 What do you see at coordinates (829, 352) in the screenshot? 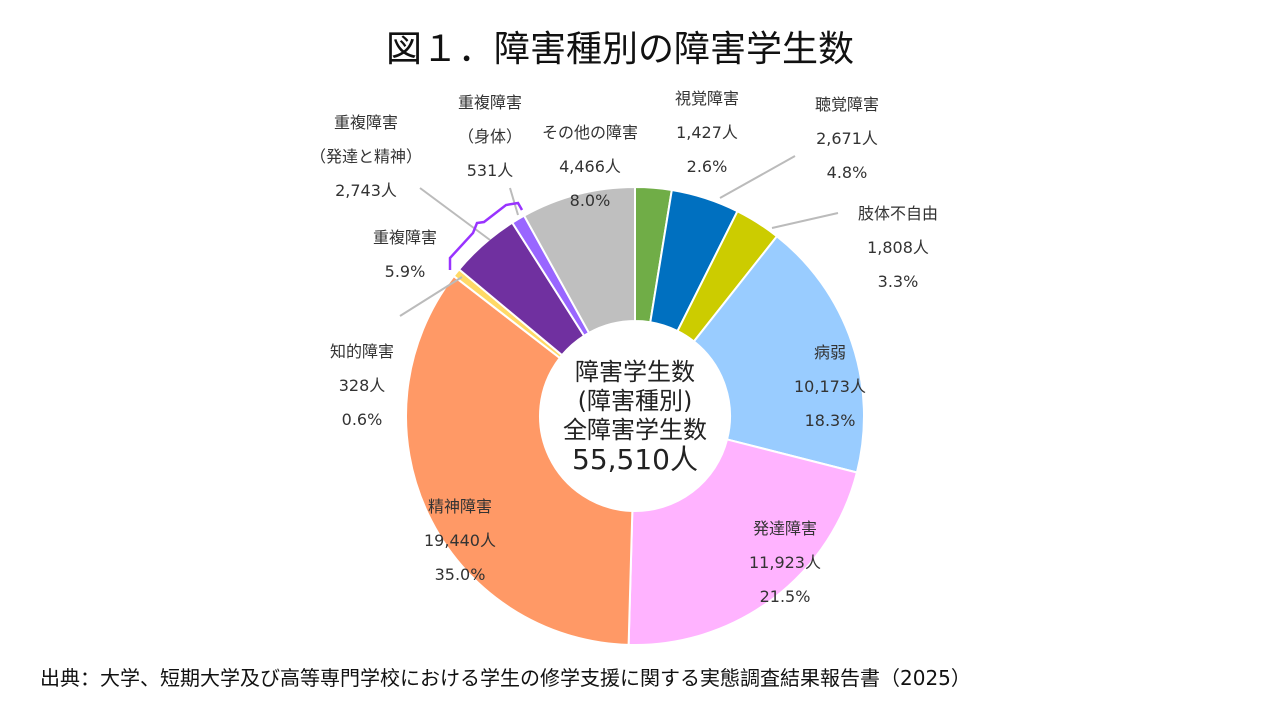
I see `label-name: 病弱` at bounding box center [829, 352].